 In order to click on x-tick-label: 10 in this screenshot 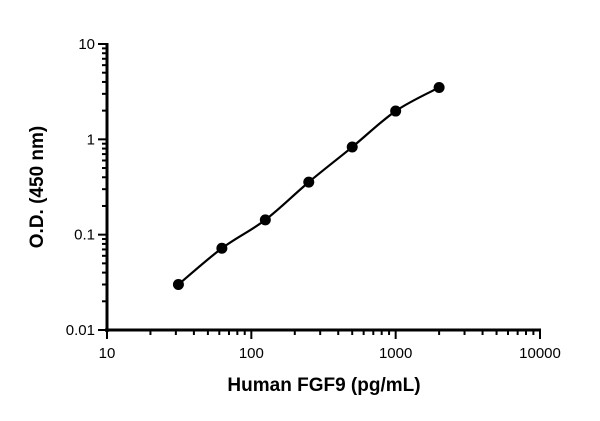, I will do `click(107, 353)`.